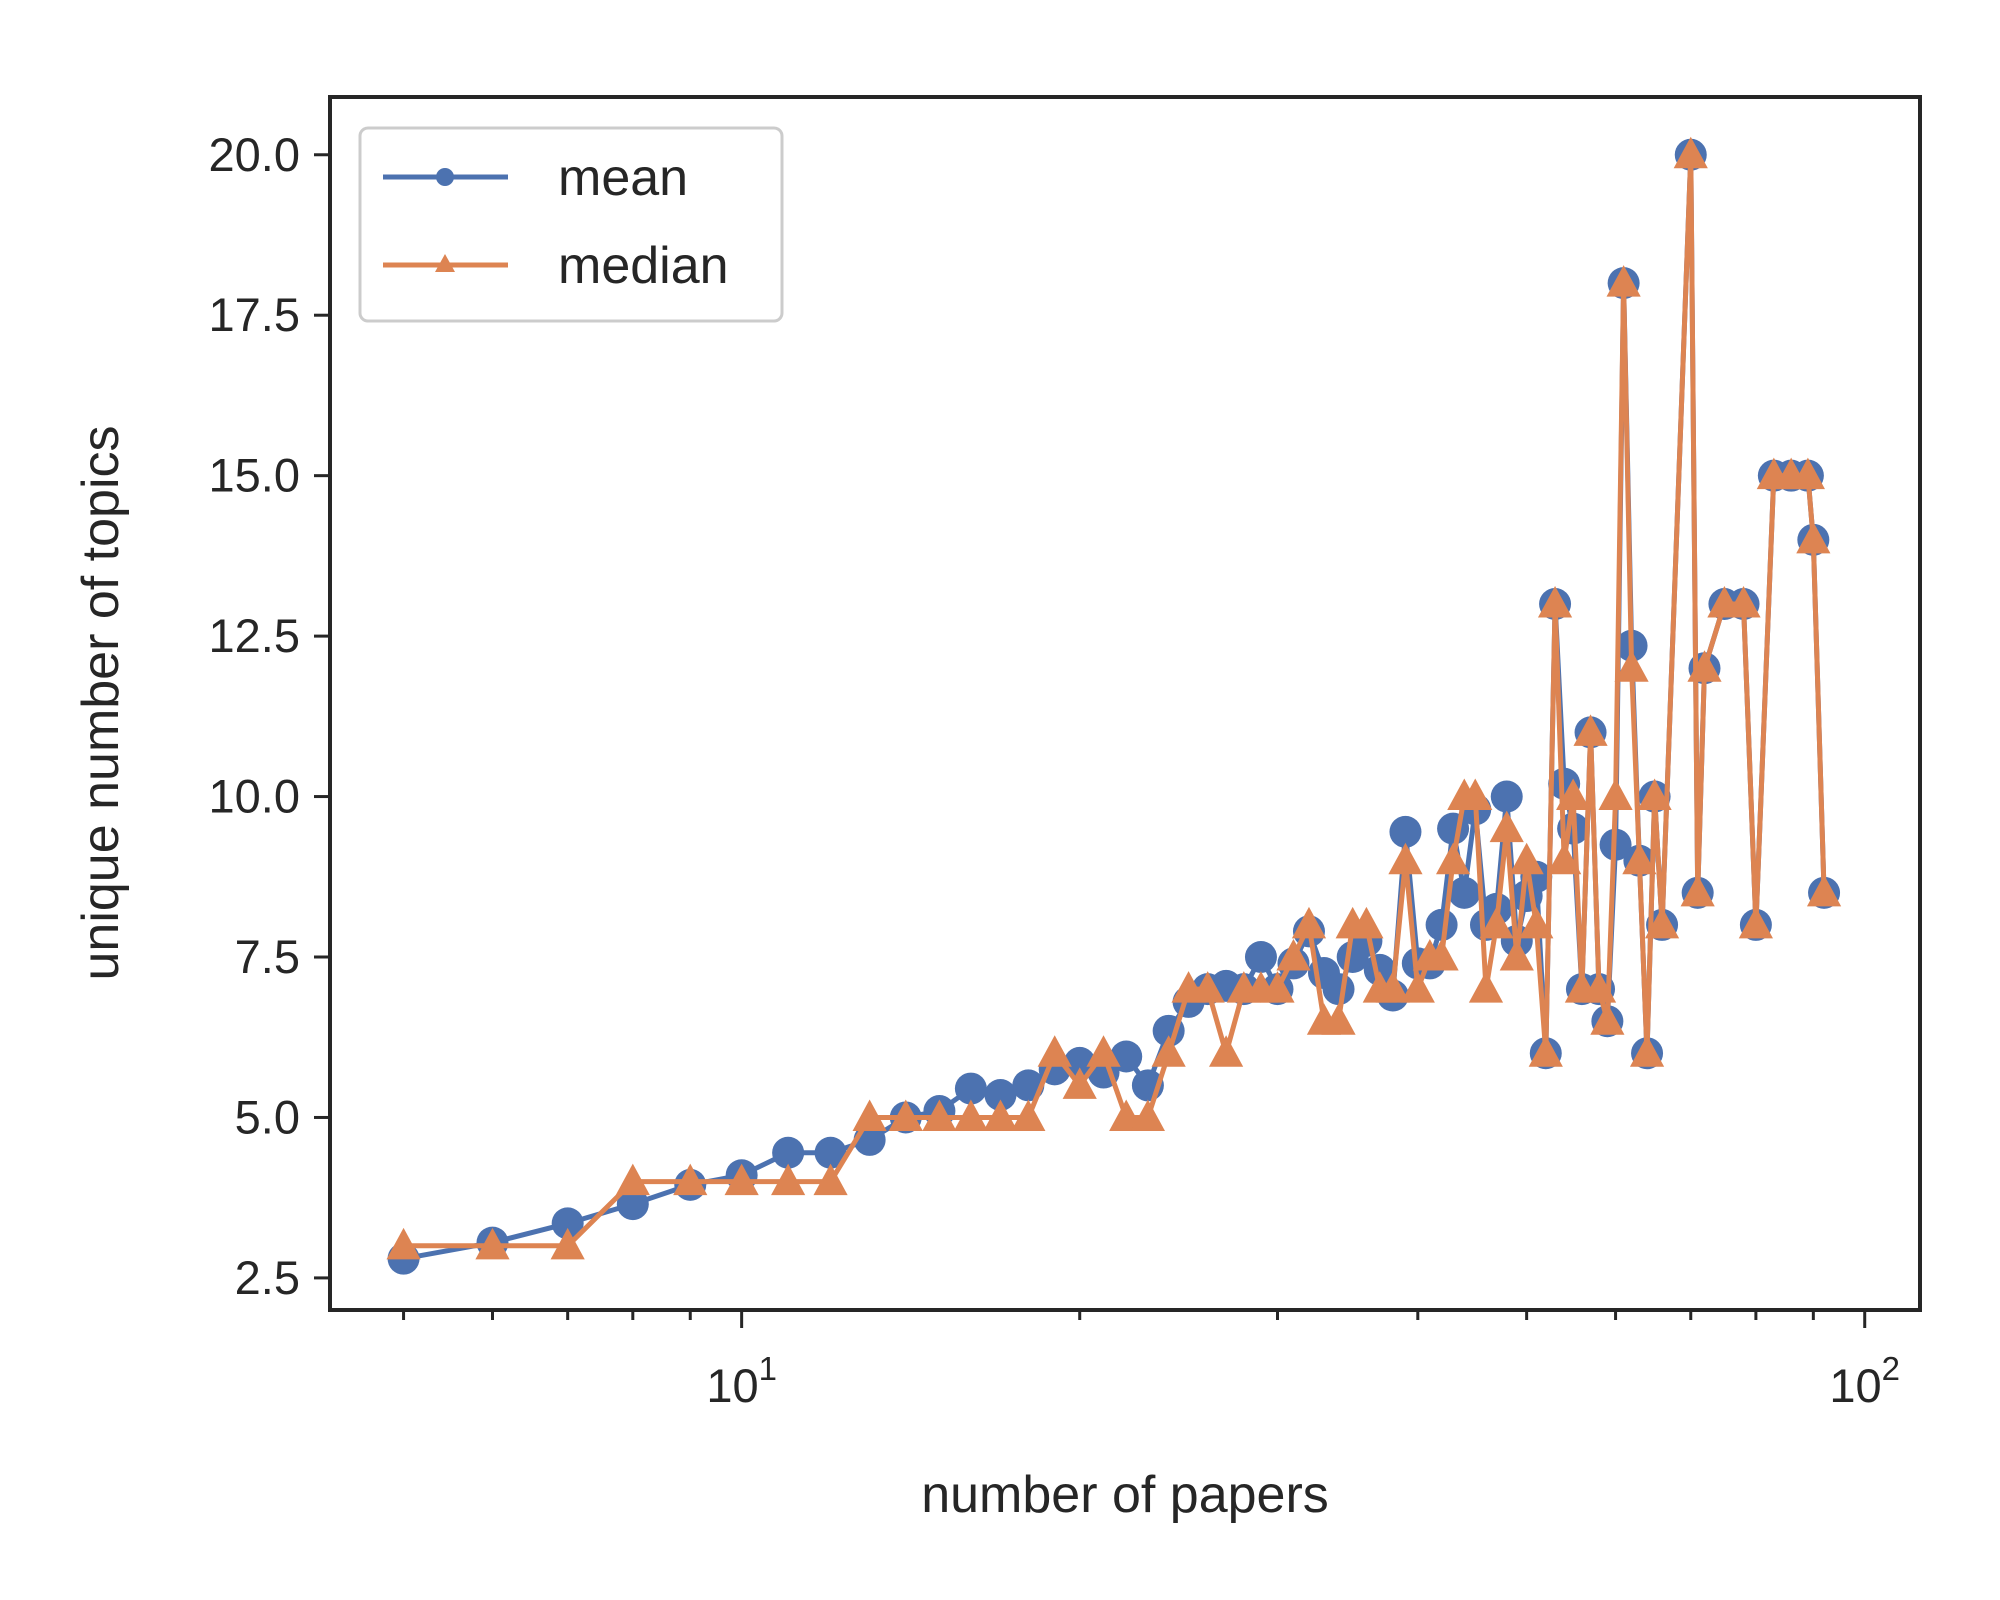  I want to click on legend: mean median, so click(571, 224).